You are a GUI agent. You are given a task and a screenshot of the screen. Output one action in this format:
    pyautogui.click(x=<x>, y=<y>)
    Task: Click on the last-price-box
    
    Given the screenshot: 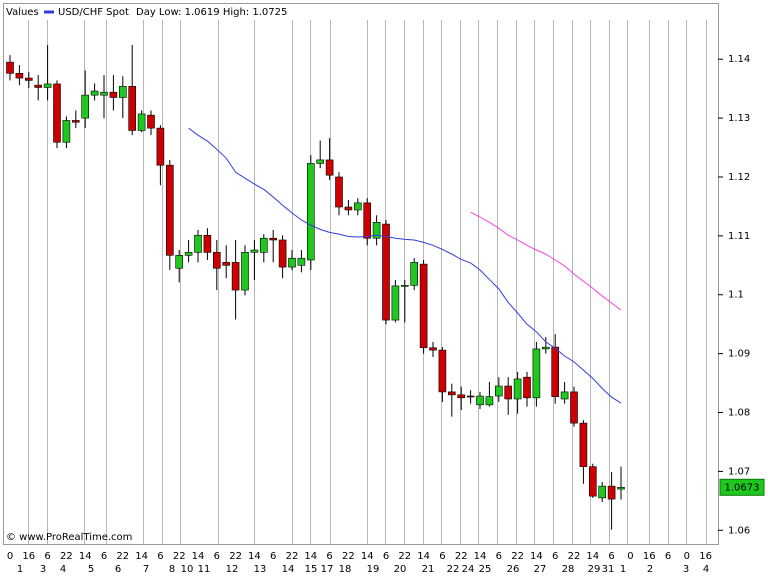 What is the action you would take?
    pyautogui.click(x=742, y=487)
    